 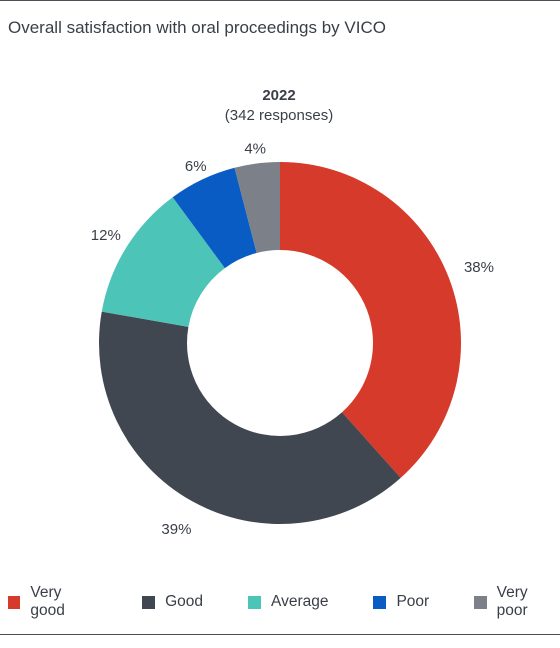 I want to click on legend-item-good: Good, so click(x=172, y=602).